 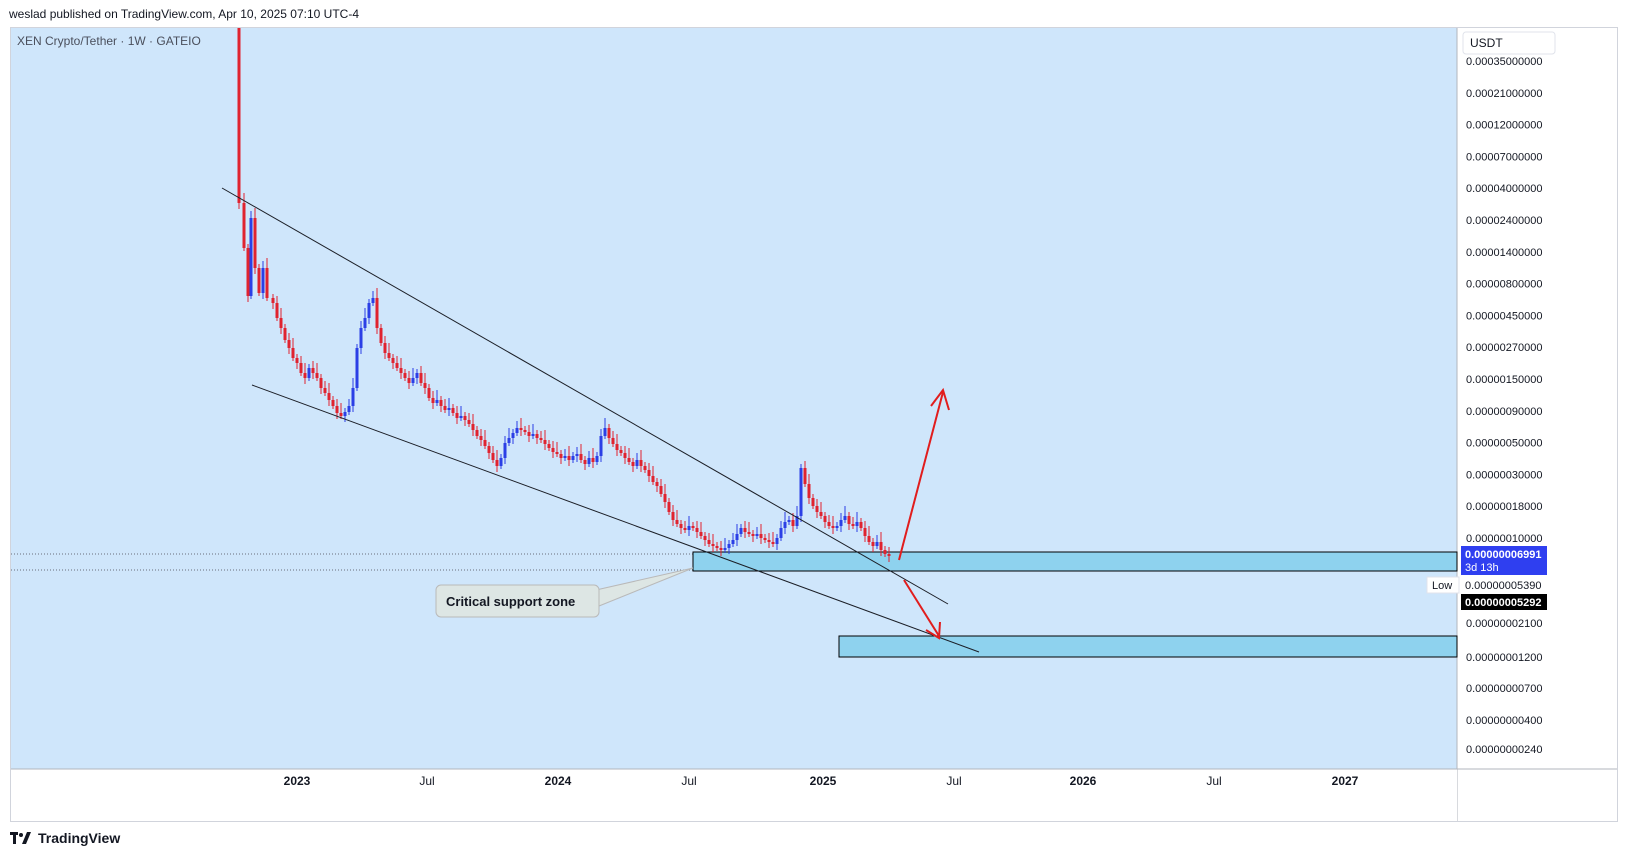 What do you see at coordinates (517, 601) in the screenshot?
I see `callout-box` at bounding box center [517, 601].